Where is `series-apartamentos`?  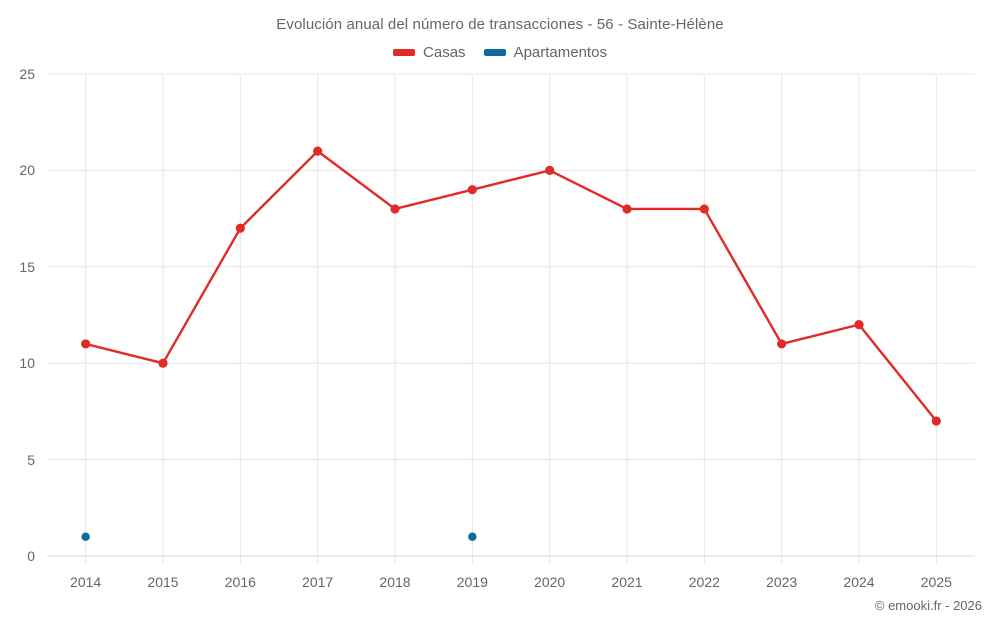 series-apartamentos is located at coordinates (279, 536).